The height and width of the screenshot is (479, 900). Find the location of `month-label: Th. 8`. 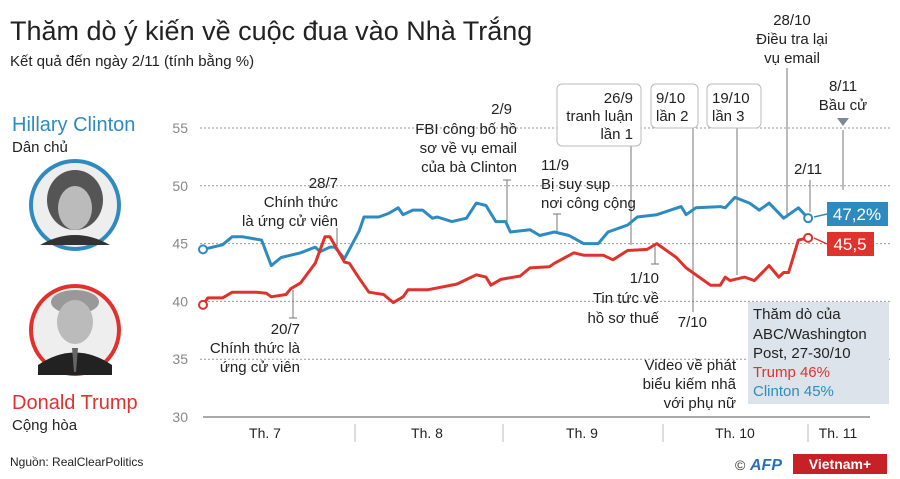

month-label: Th. 8 is located at coordinates (427, 433).